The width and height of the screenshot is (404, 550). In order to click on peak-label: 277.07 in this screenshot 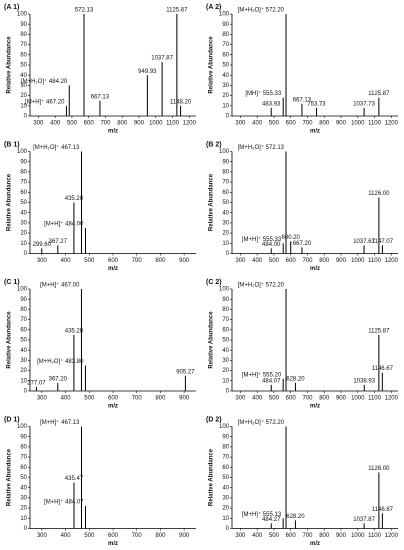, I will do `click(36, 383)`.